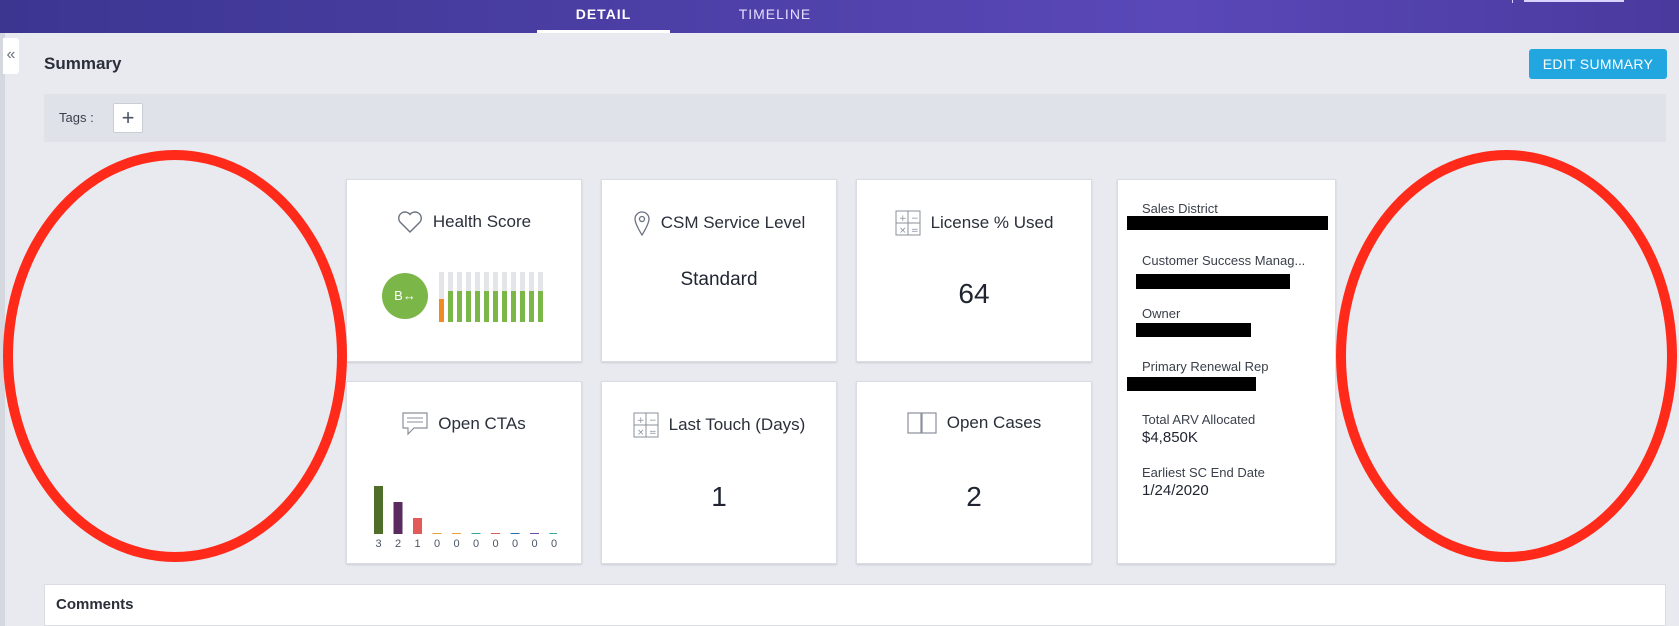 This screenshot has width=1679, height=626. I want to click on speech-bubble-icon, so click(415, 424).